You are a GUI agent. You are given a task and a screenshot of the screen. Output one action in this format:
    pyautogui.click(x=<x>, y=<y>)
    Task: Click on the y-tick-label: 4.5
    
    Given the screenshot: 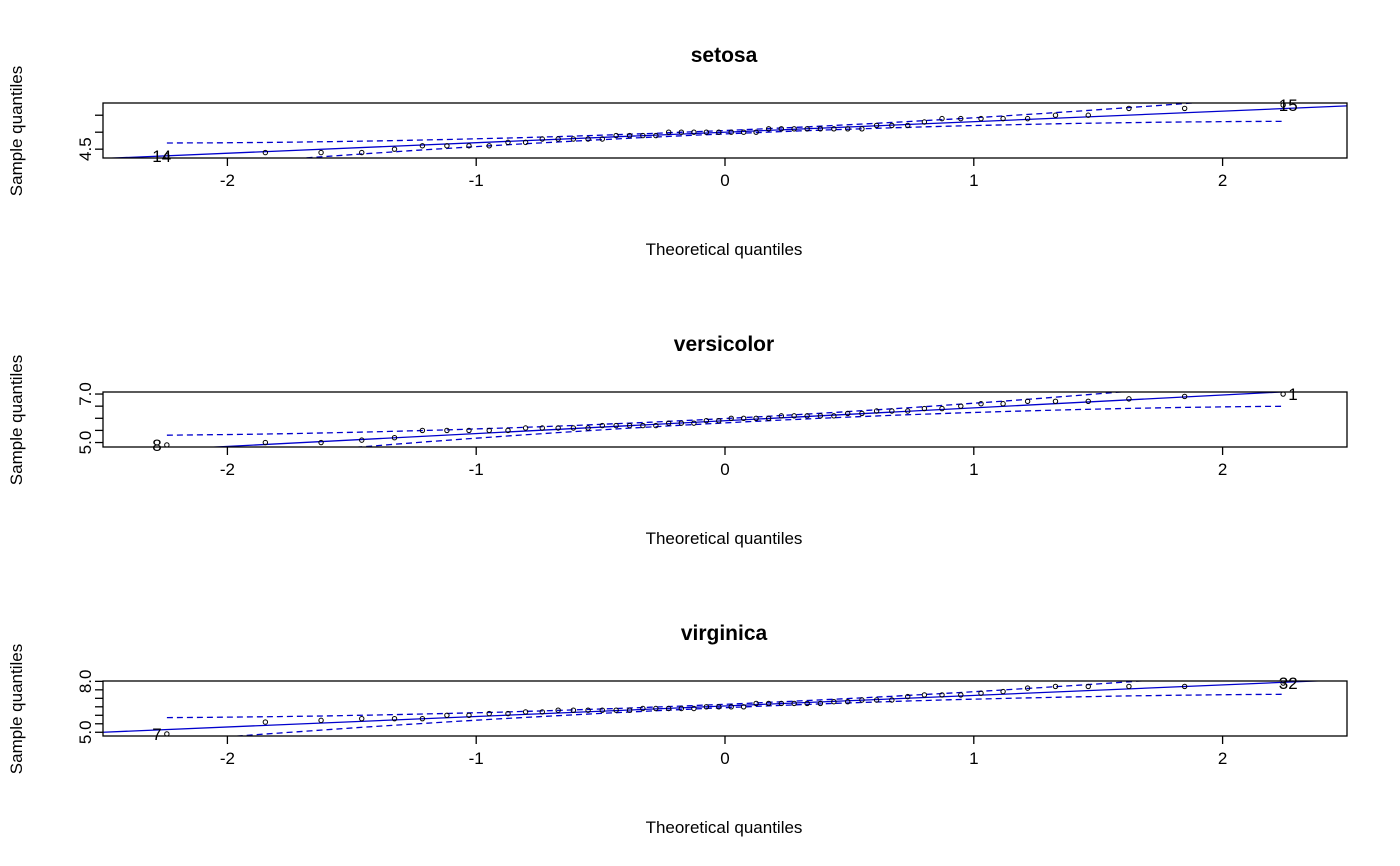 What is the action you would take?
    pyautogui.click(x=85, y=149)
    